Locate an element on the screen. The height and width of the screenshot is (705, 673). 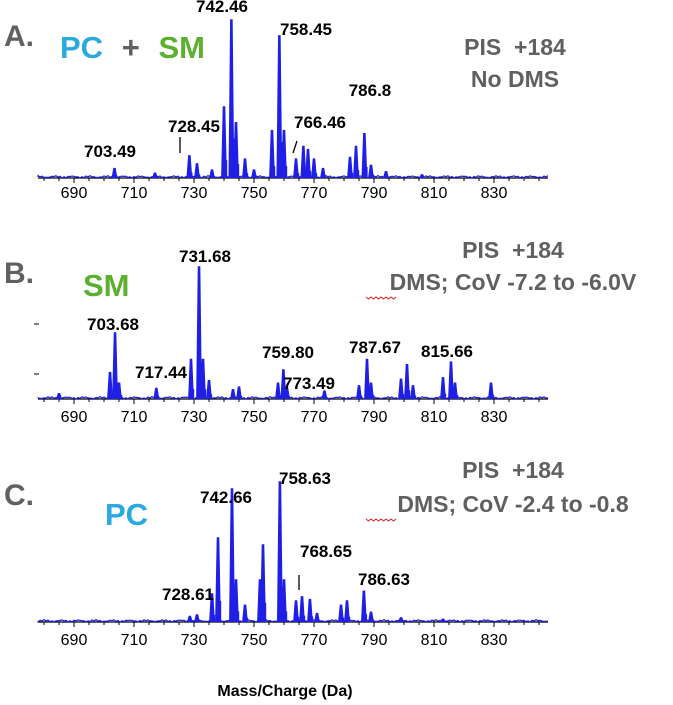
x-tick-label: 730 is located at coordinates (194, 640).